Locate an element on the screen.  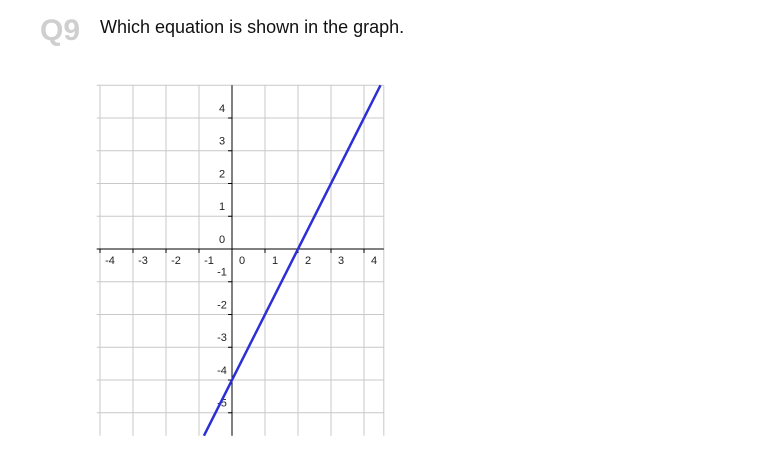
y-tick-label: -5 is located at coordinates (222, 404).